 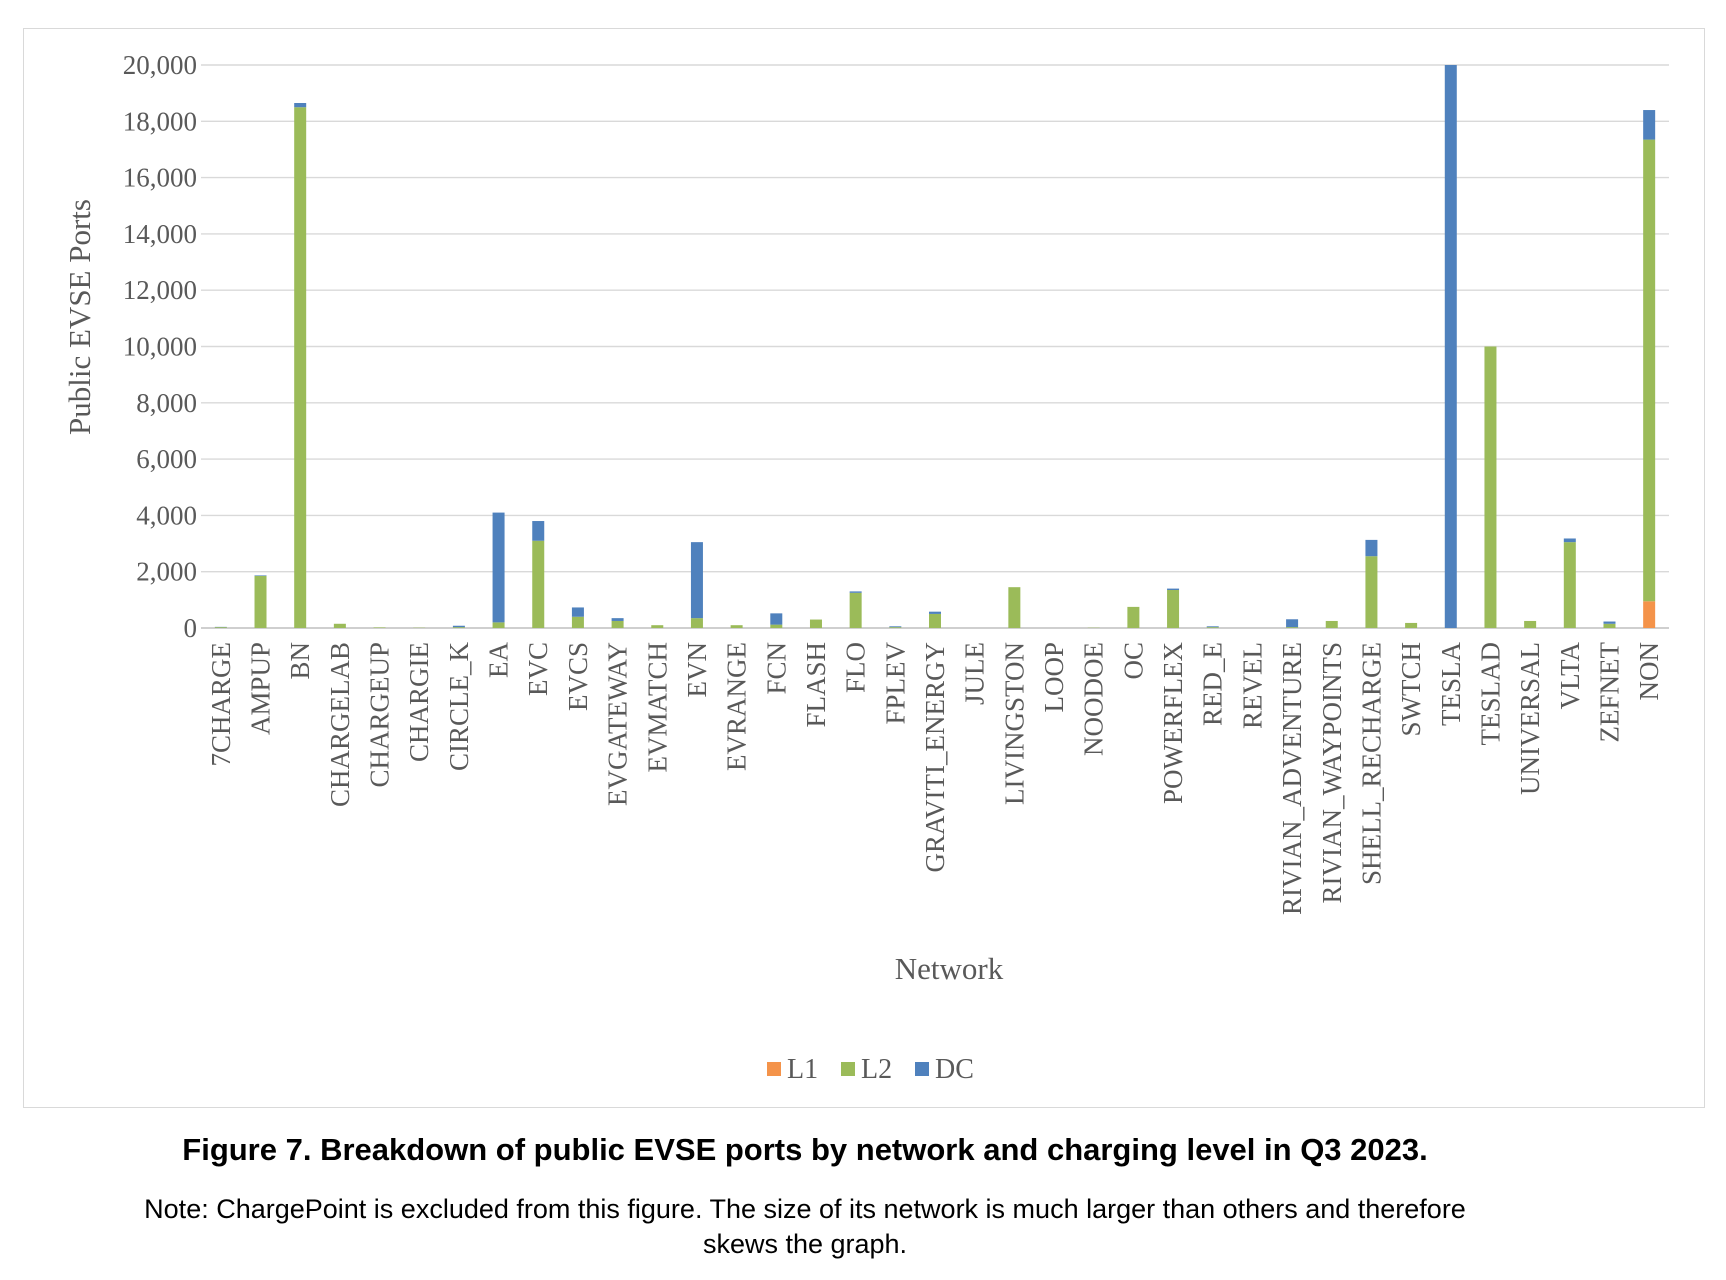 I want to click on y-axis-title: Public EVSE Ports, so click(x=79, y=317).